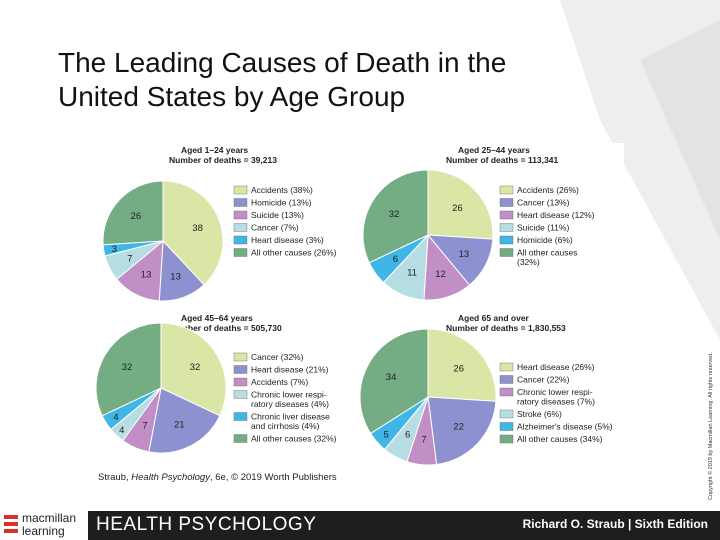  I want to click on chart-subtitle: Number of deaths = 505,730, so click(225, 328).